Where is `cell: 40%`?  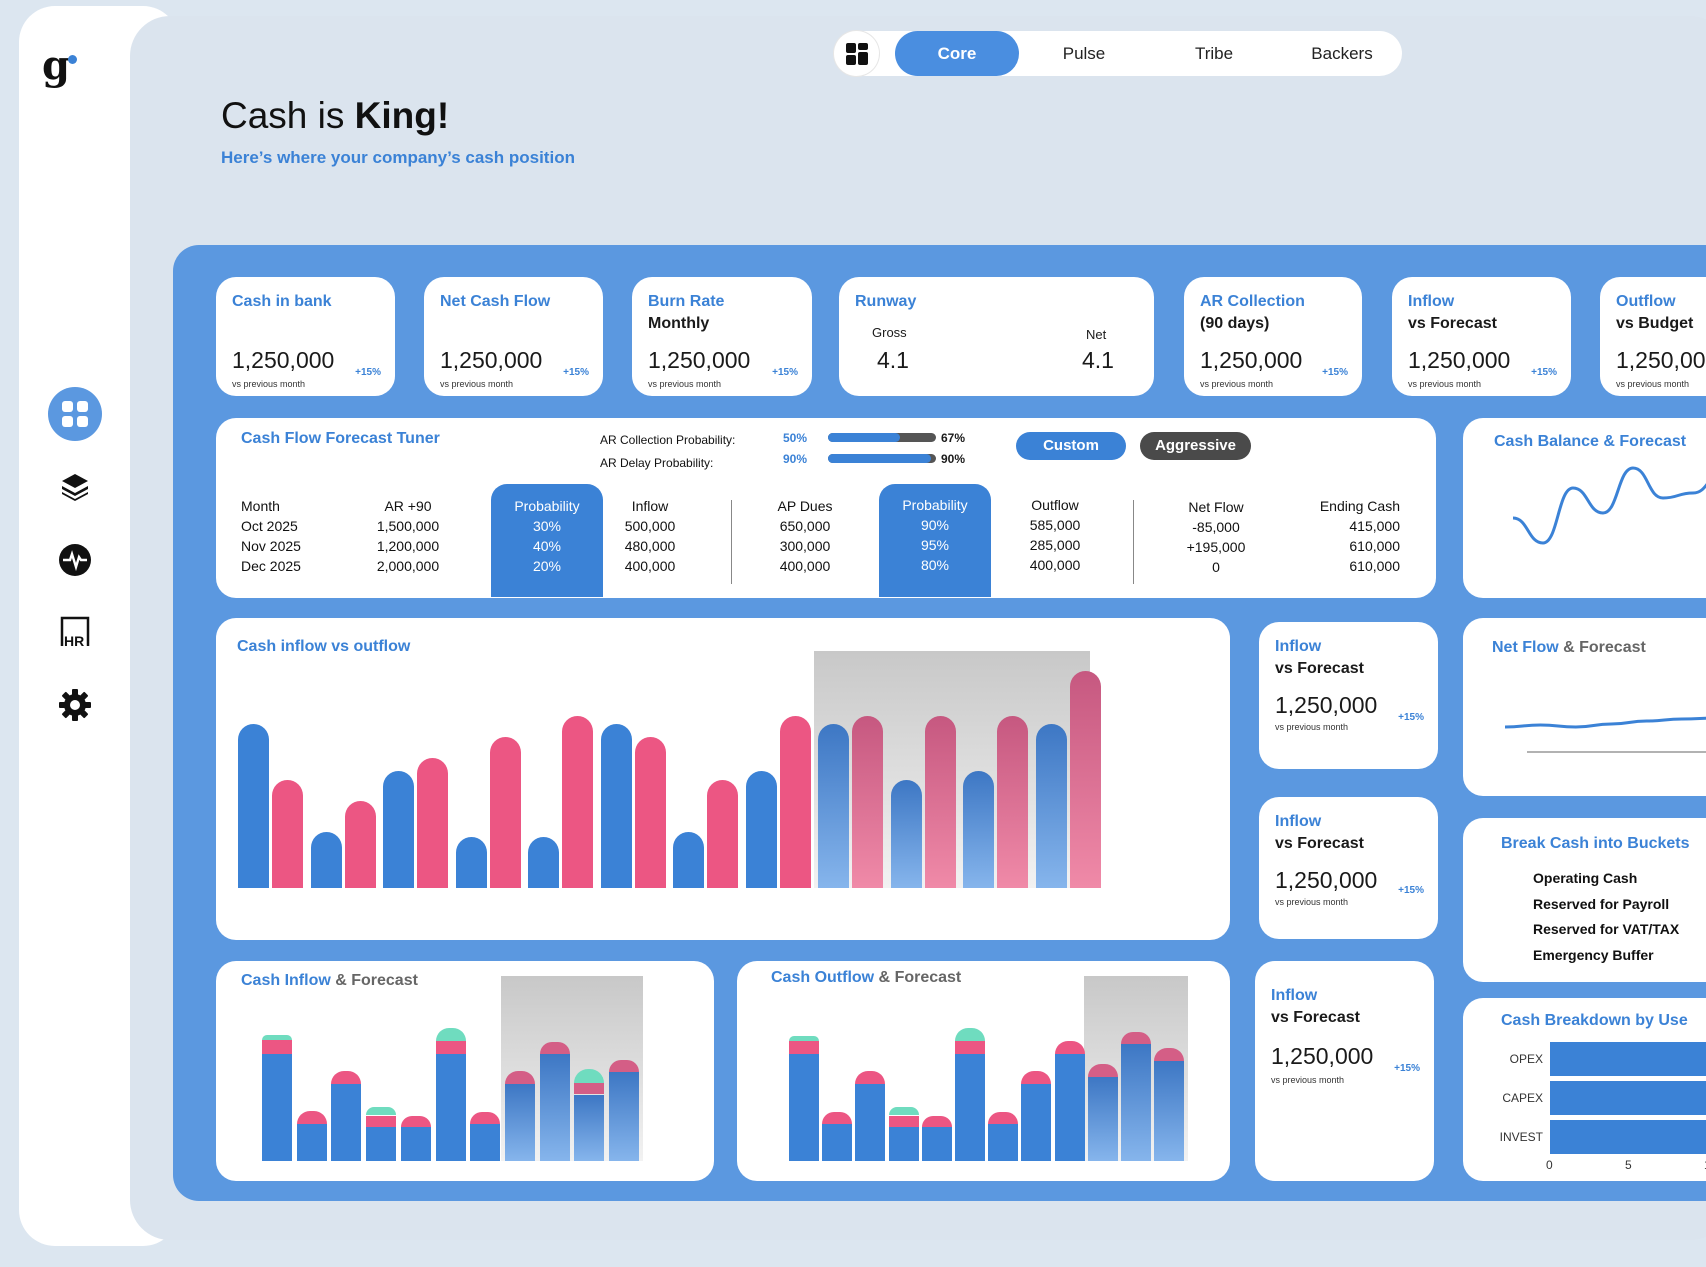
cell: 40% is located at coordinates (547, 546).